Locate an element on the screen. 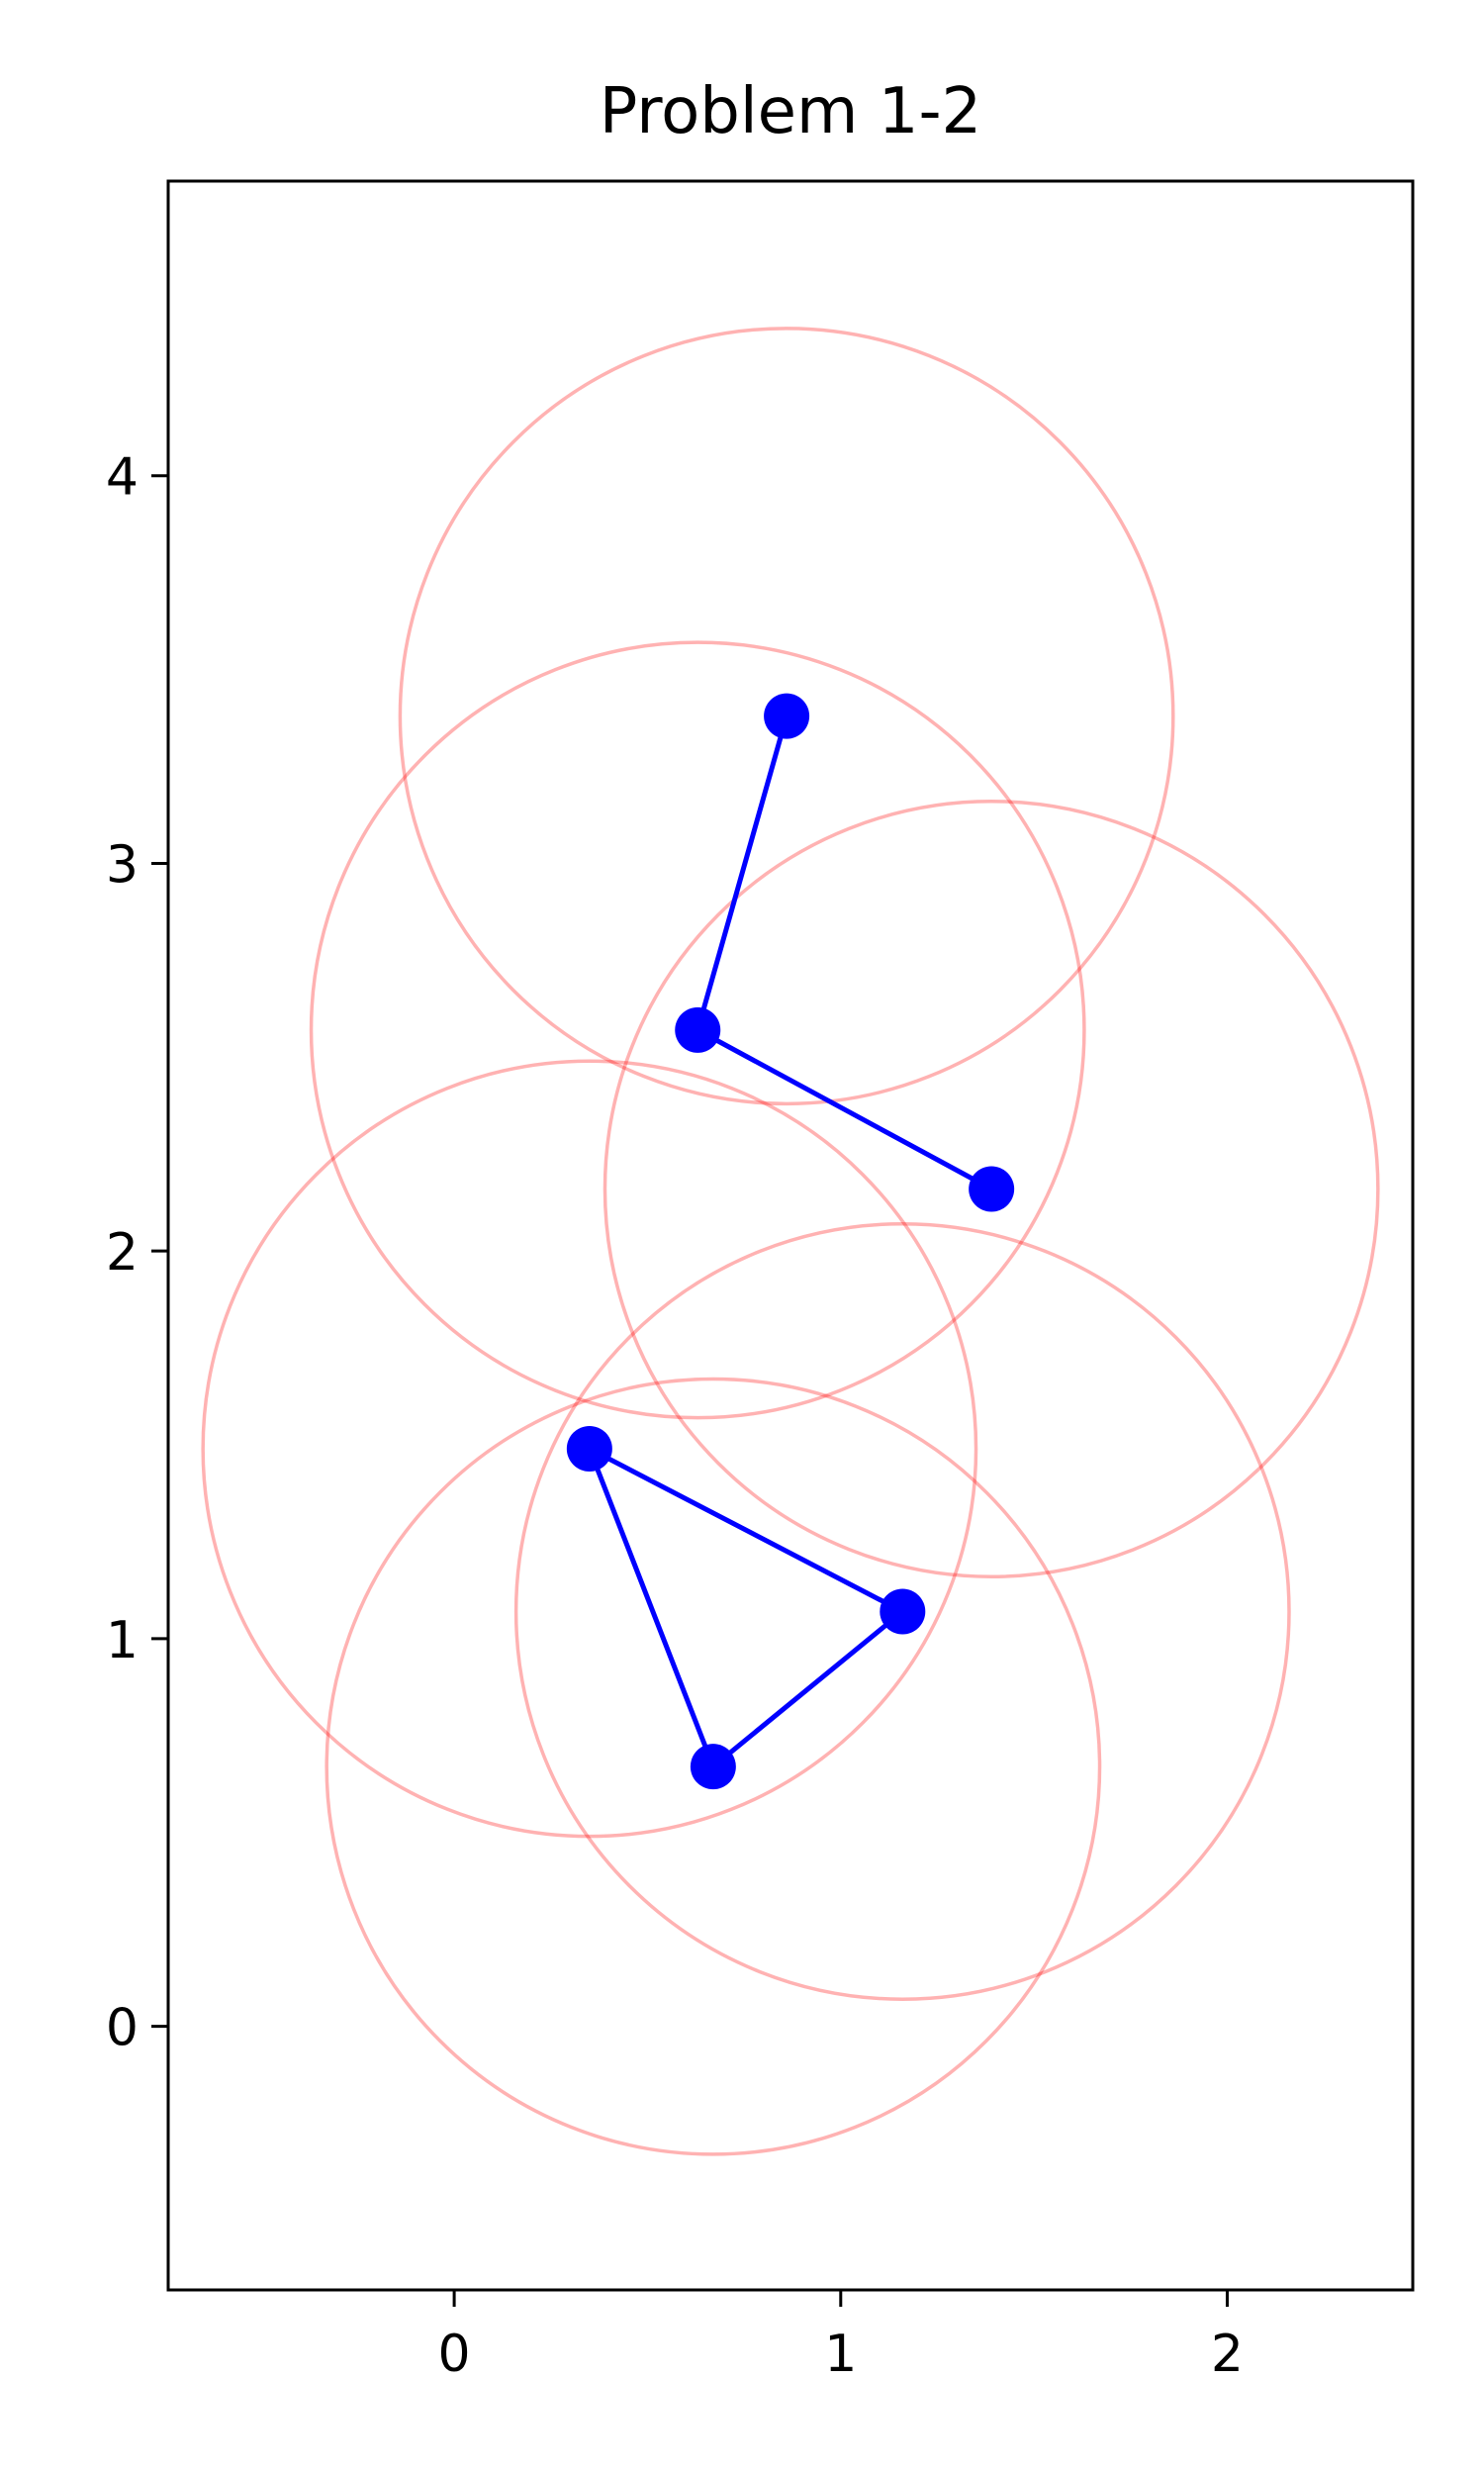  y-axis: 0 1 2 3 4 is located at coordinates (137, 1253).